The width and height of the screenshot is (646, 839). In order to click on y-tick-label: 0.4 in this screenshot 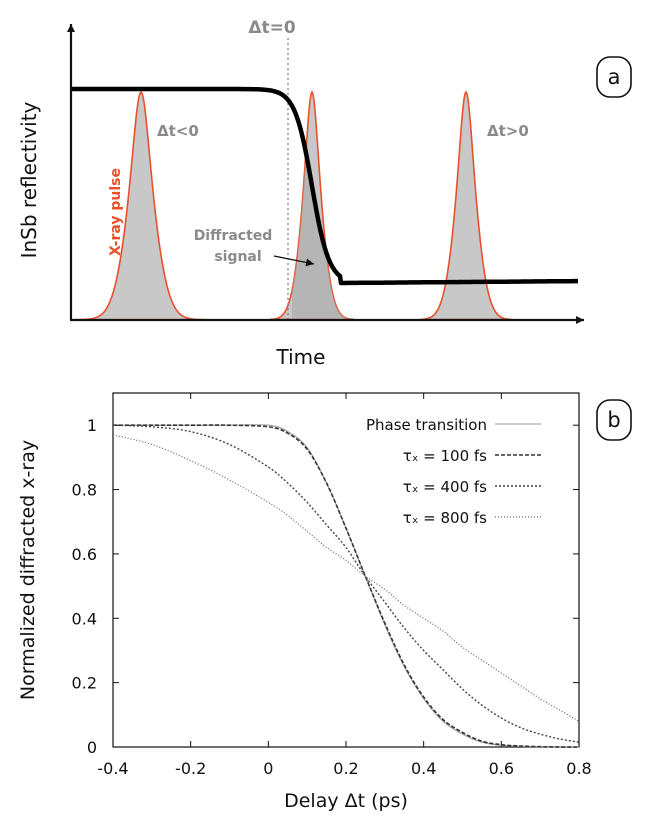, I will do `click(84, 618)`.